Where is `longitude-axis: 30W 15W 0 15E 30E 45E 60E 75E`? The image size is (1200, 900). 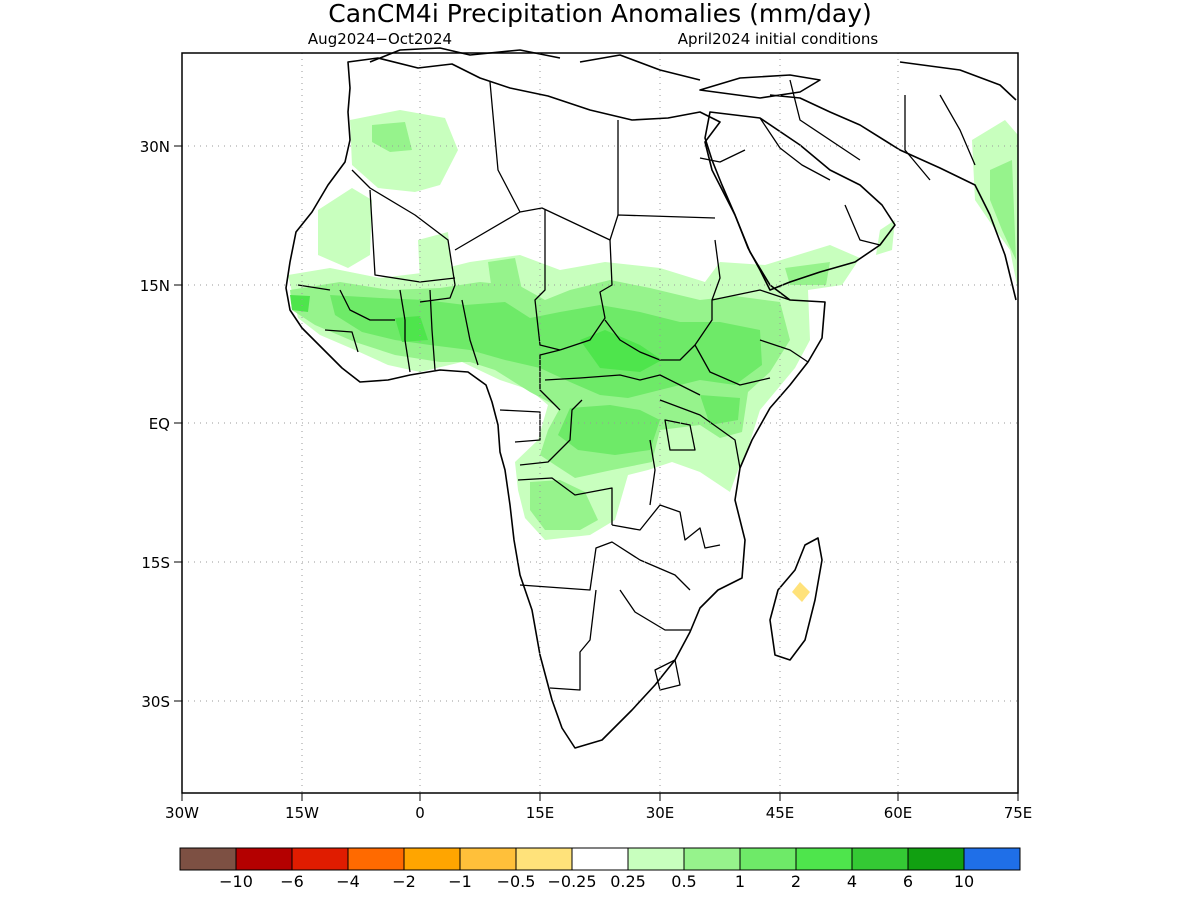 longitude-axis: 30W 15W 0 15E 30E 45E 60E 75E is located at coordinates (598, 807).